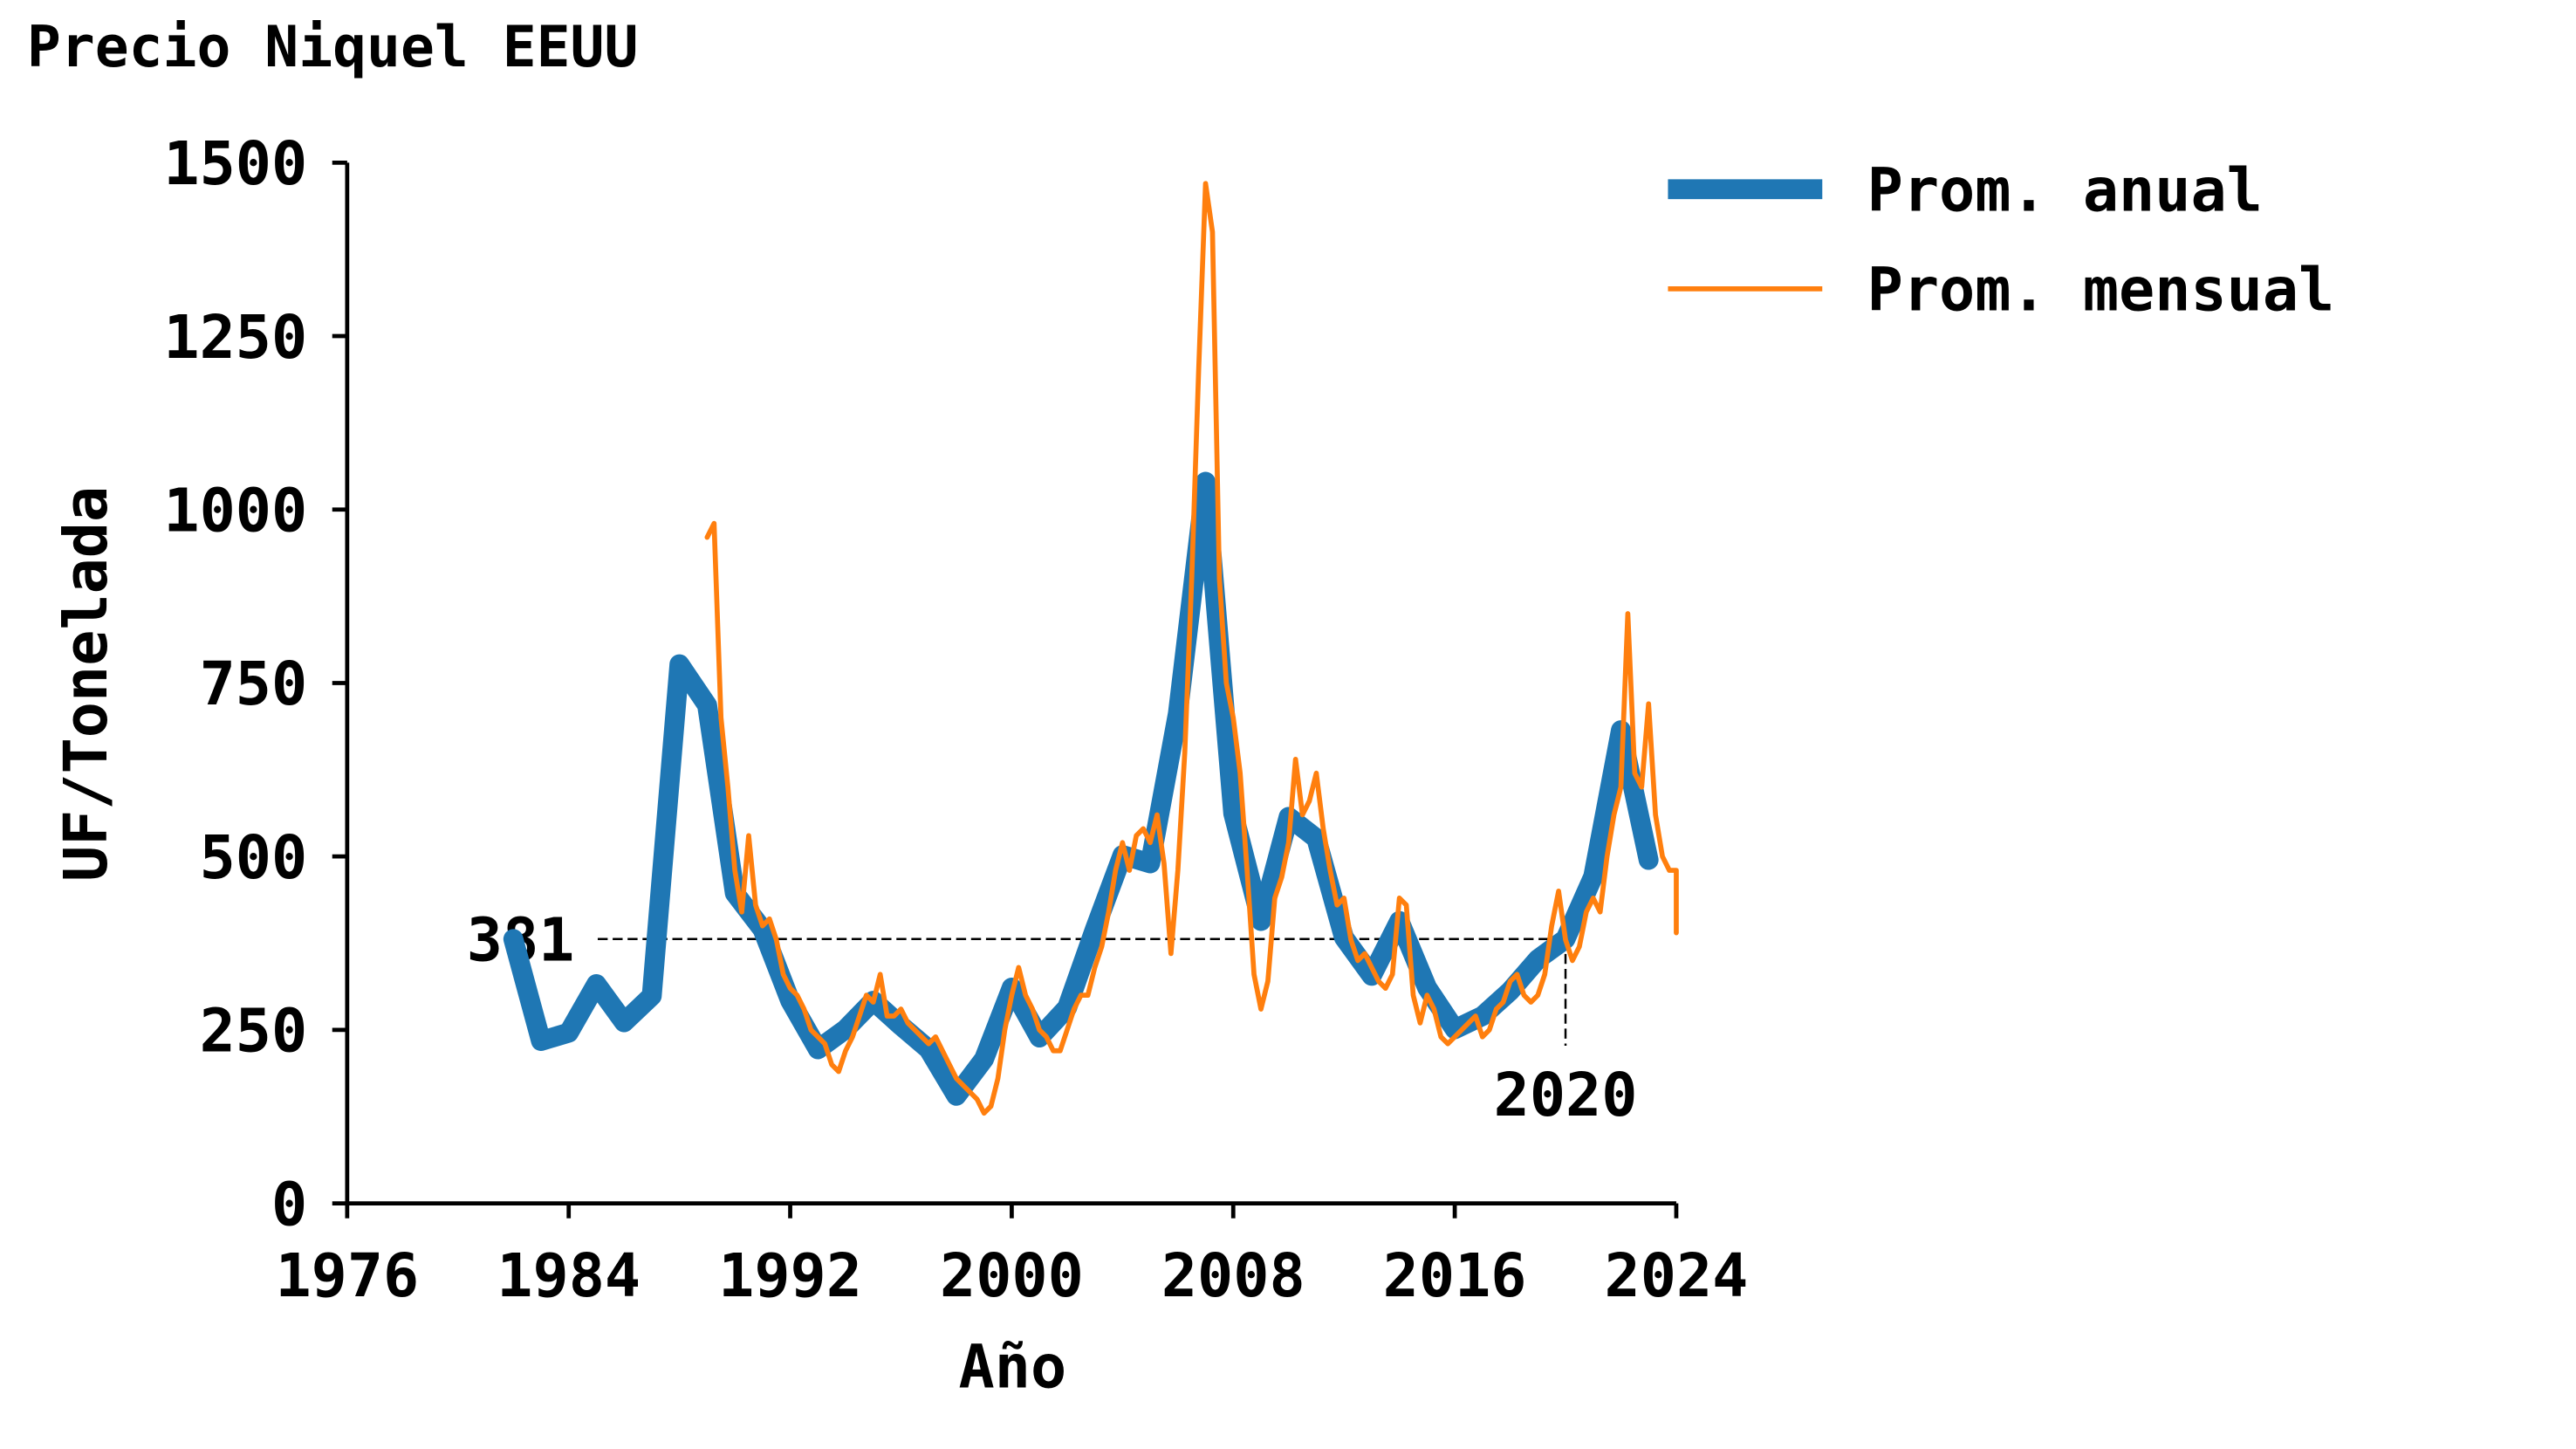  Describe the element at coordinates (790, 1276) in the screenshot. I see `x-tick-label: 1992` at that location.